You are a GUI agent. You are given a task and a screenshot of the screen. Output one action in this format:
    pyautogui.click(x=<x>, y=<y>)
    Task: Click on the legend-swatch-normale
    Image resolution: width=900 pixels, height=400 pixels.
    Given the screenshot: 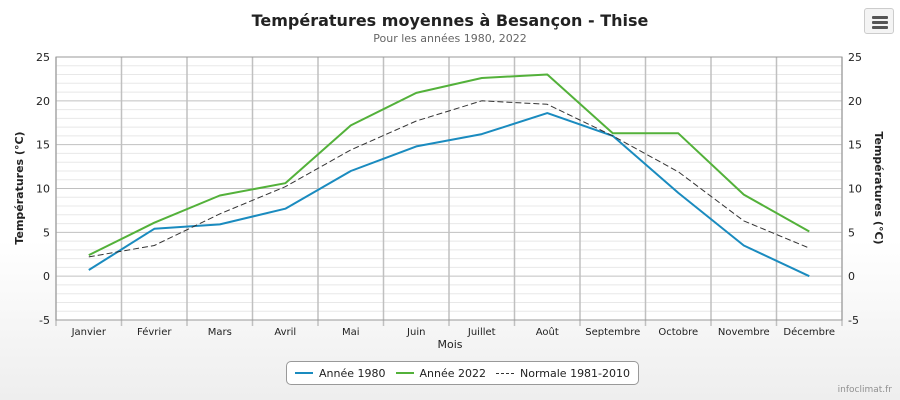 What is the action you would take?
    pyautogui.click(x=505, y=373)
    